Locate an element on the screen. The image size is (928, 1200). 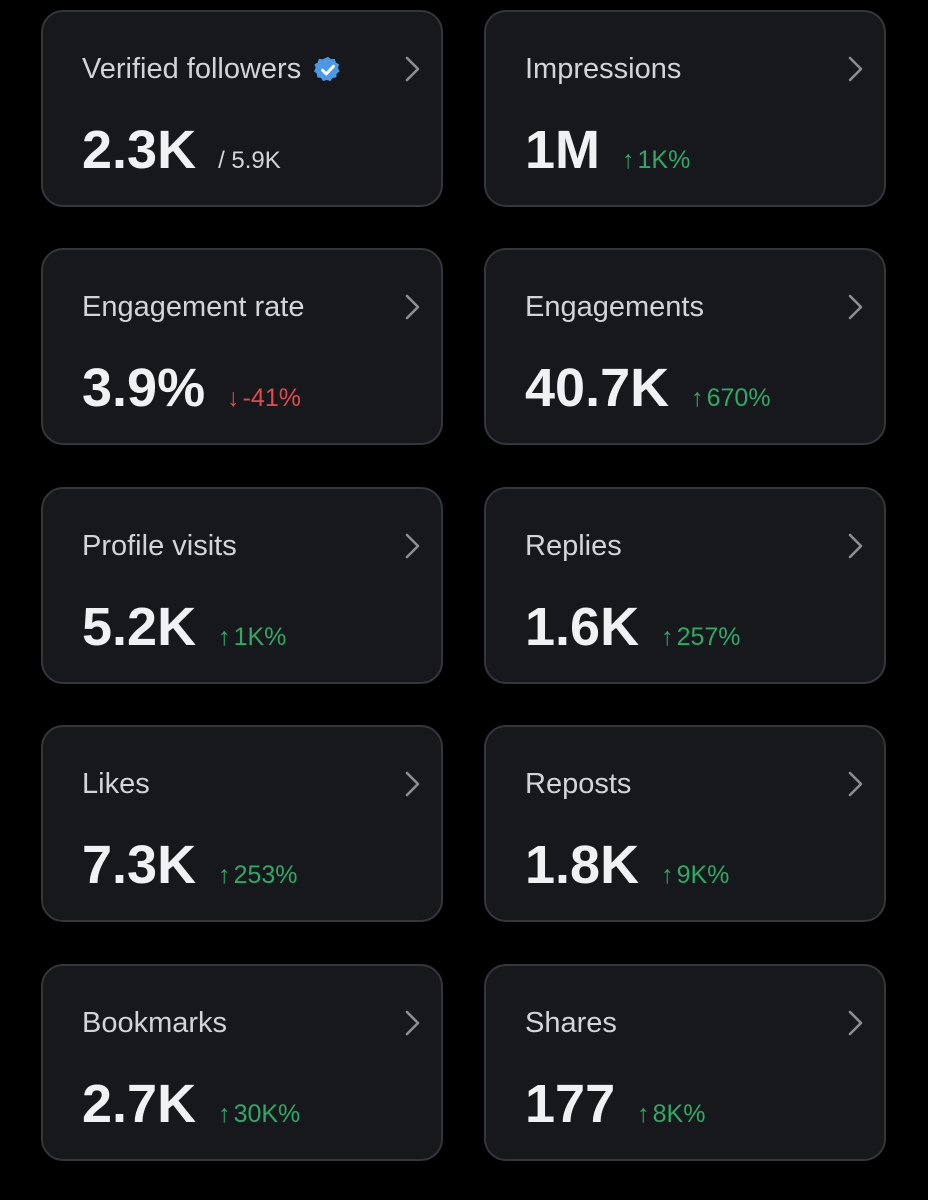
metric-change: ↑ 8K% is located at coordinates (671, 1114).